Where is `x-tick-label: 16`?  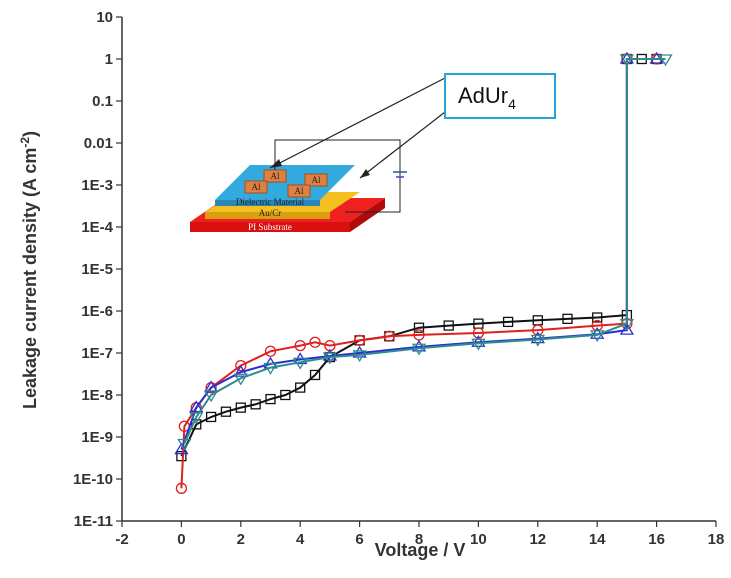
x-tick-label: 16 is located at coordinates (656, 539).